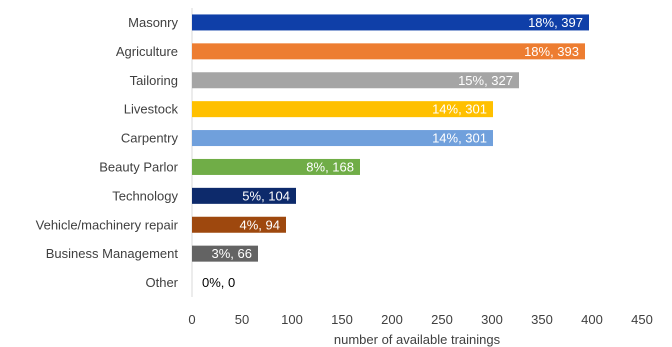 Image resolution: width=672 pixels, height=347 pixels. I want to click on bar-vehicle-machinery-repair, so click(239, 224).